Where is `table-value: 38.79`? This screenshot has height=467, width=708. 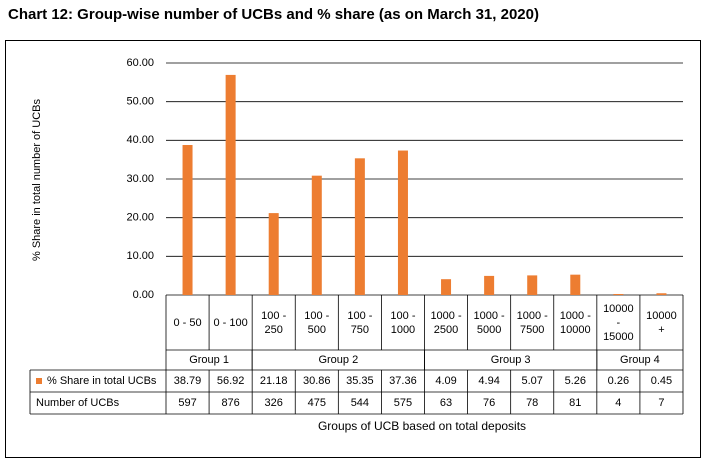
table-value: 38.79 is located at coordinates (187, 381).